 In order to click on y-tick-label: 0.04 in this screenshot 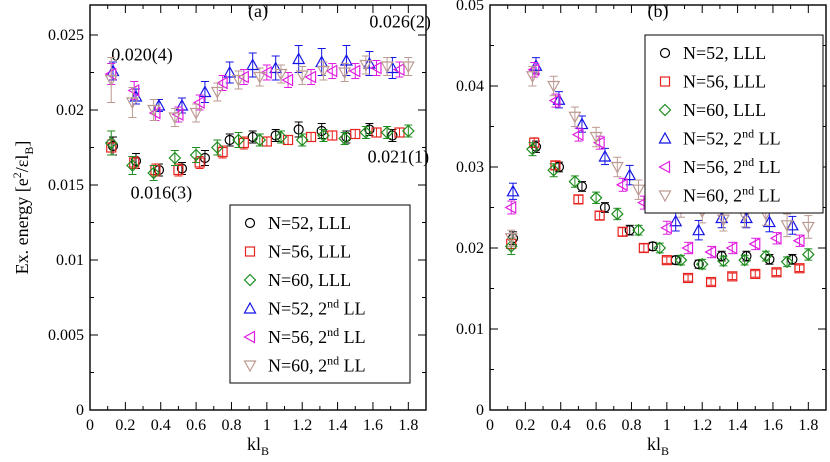, I will do `click(470, 86)`.